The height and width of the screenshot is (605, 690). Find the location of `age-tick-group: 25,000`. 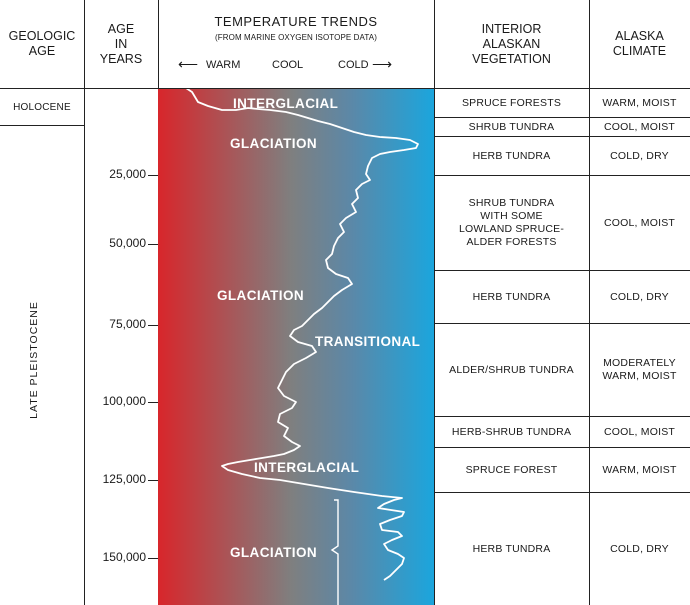

age-tick-group: 25,000 is located at coordinates (121, 175).